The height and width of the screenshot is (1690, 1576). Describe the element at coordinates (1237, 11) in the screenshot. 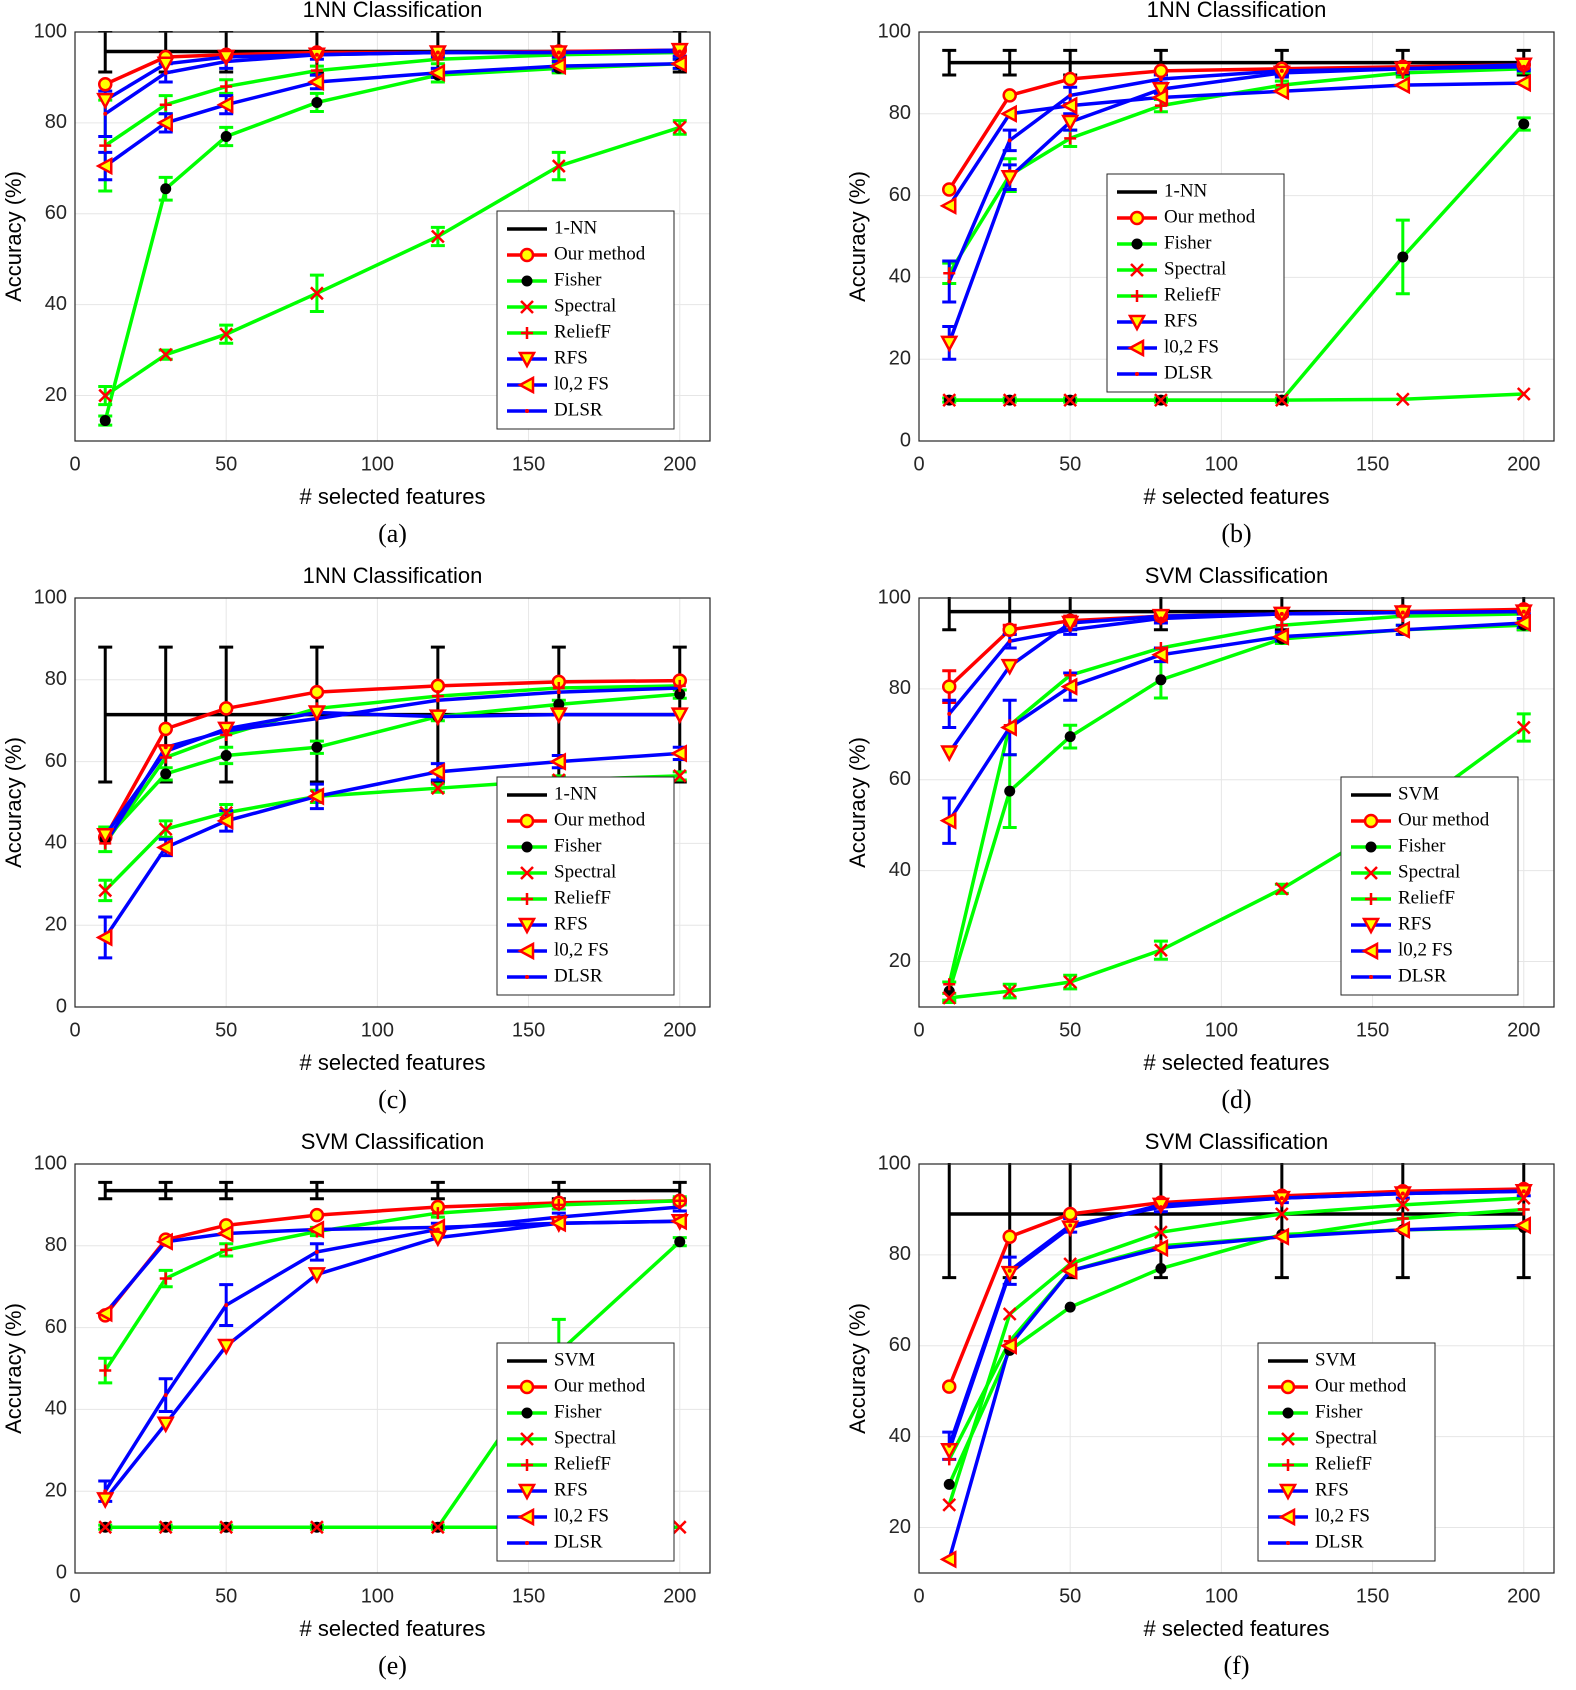

I see `chart-title: 1NN Classification` at that location.